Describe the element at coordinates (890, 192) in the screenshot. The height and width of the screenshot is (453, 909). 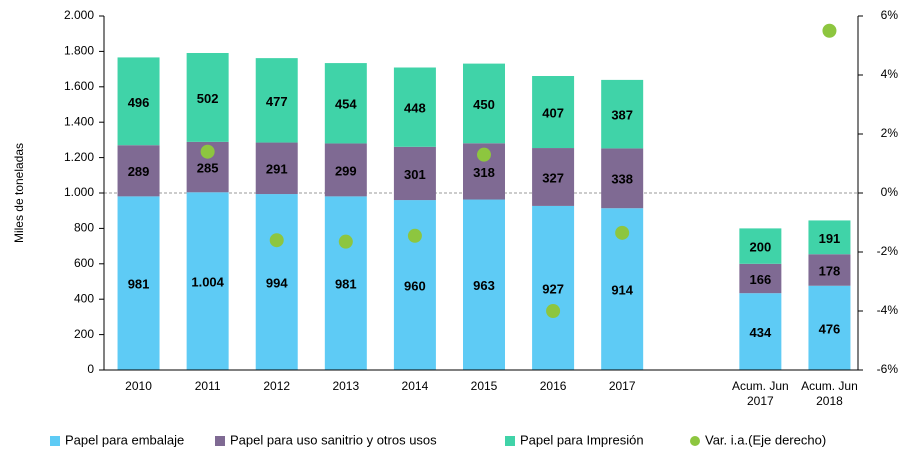
I see `y2-tick-label: 0%` at that location.